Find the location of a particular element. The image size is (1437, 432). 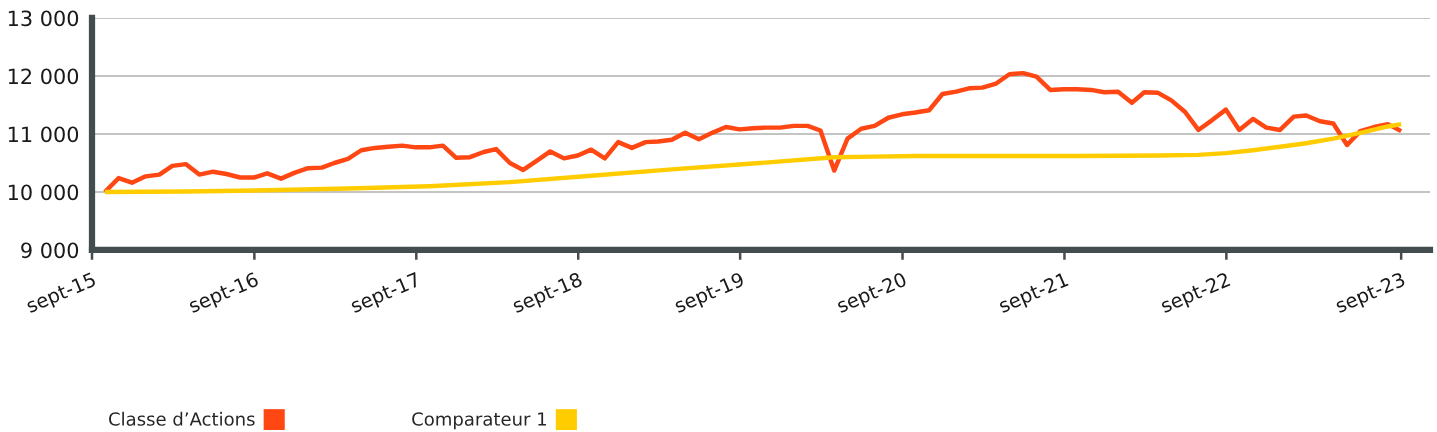

y-tick-label: 13 000 is located at coordinates (43, 18).